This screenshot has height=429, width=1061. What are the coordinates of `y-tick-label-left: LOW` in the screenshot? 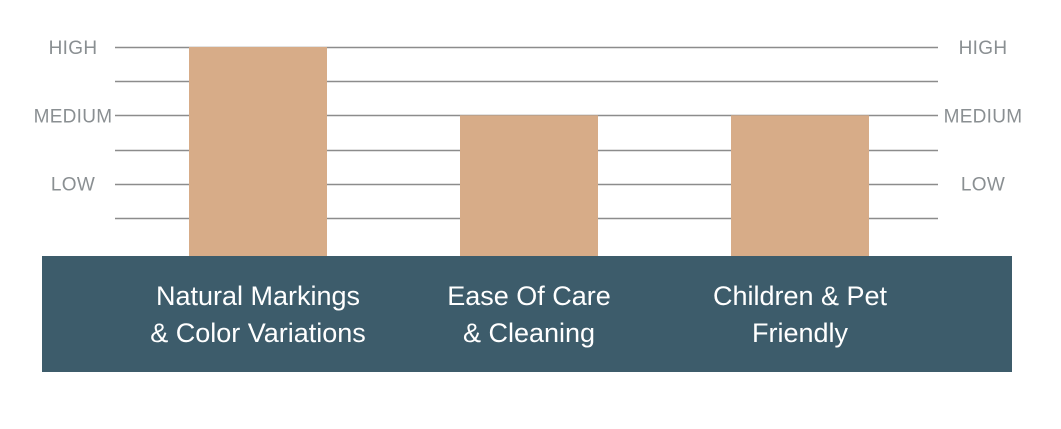 It's located at (73, 185).